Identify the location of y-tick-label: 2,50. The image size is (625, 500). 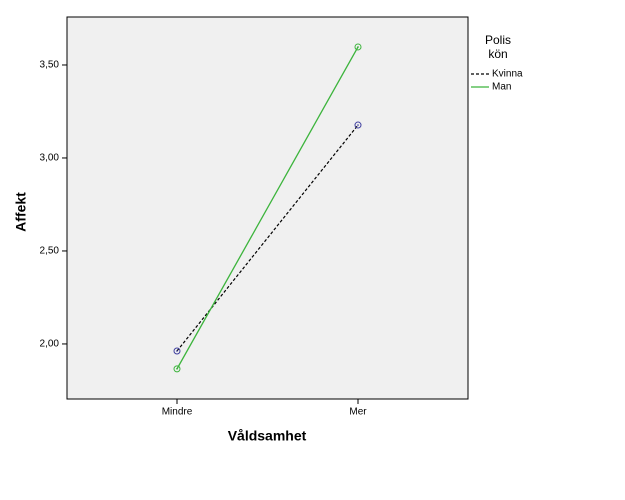
(50, 251).